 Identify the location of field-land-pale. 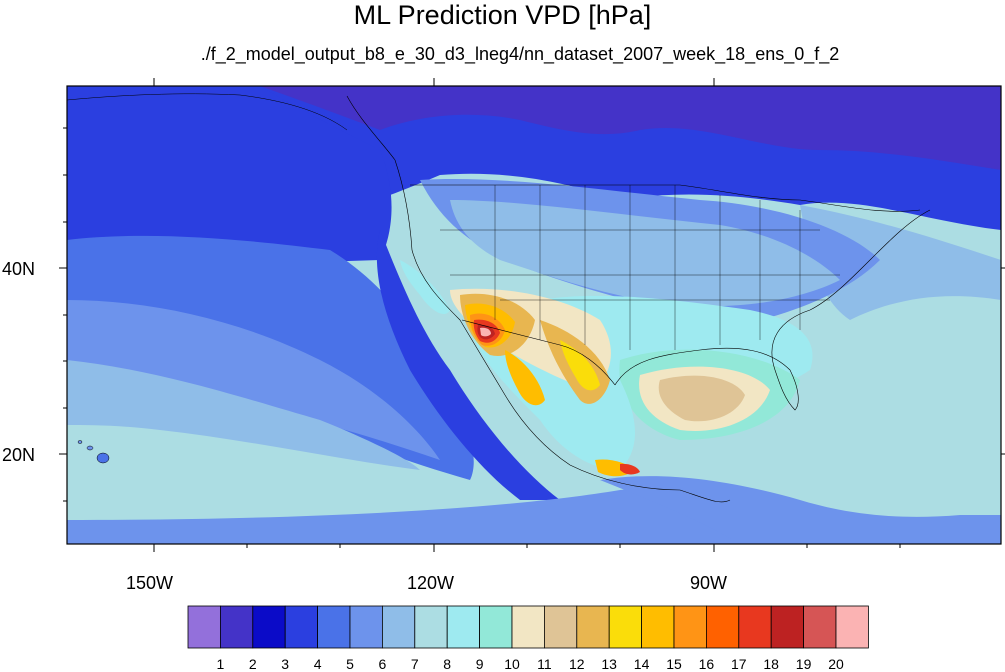
(645, 253).